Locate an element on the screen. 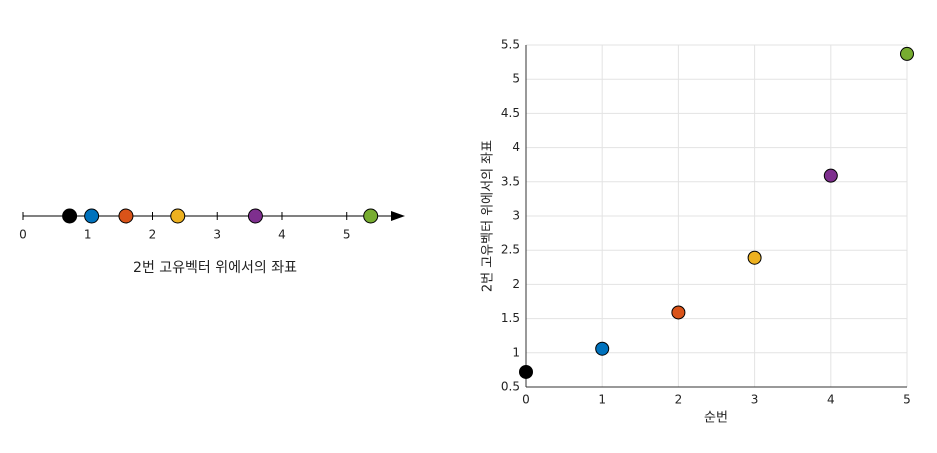 The image size is (937, 453). y-tick-label: 5 is located at coordinates (516, 79).